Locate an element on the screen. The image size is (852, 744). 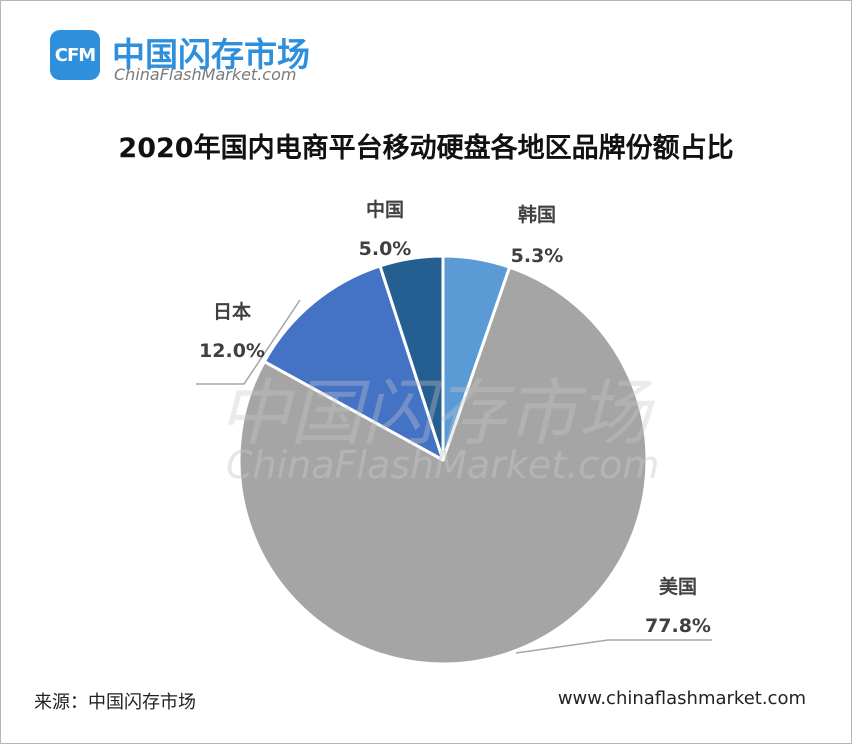
slice-name-label: 美国 is located at coordinates (678, 586).